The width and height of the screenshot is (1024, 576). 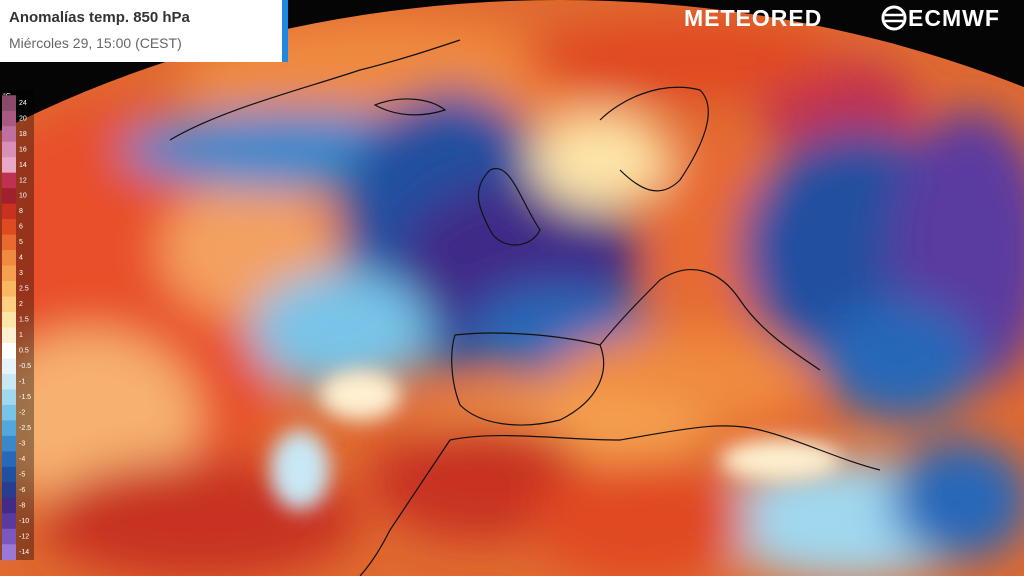 What do you see at coordinates (21, 227) in the screenshot?
I see `legend-label: 6` at bounding box center [21, 227].